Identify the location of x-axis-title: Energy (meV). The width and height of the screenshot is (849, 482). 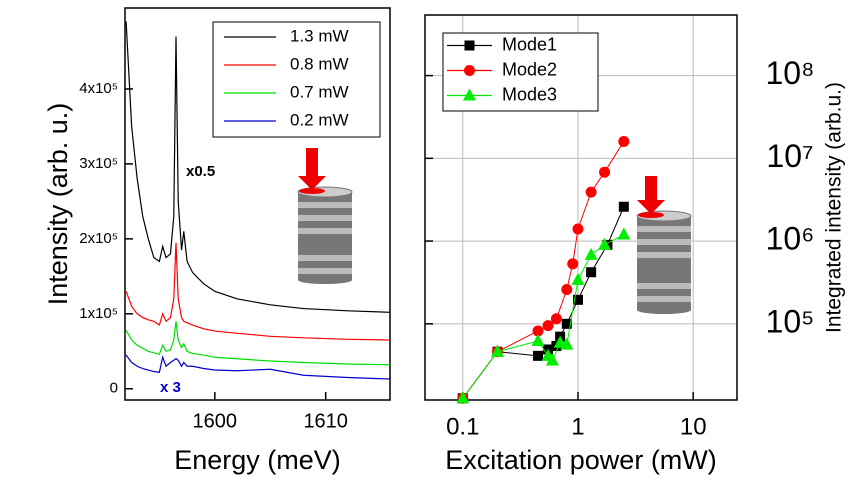
(257, 460).